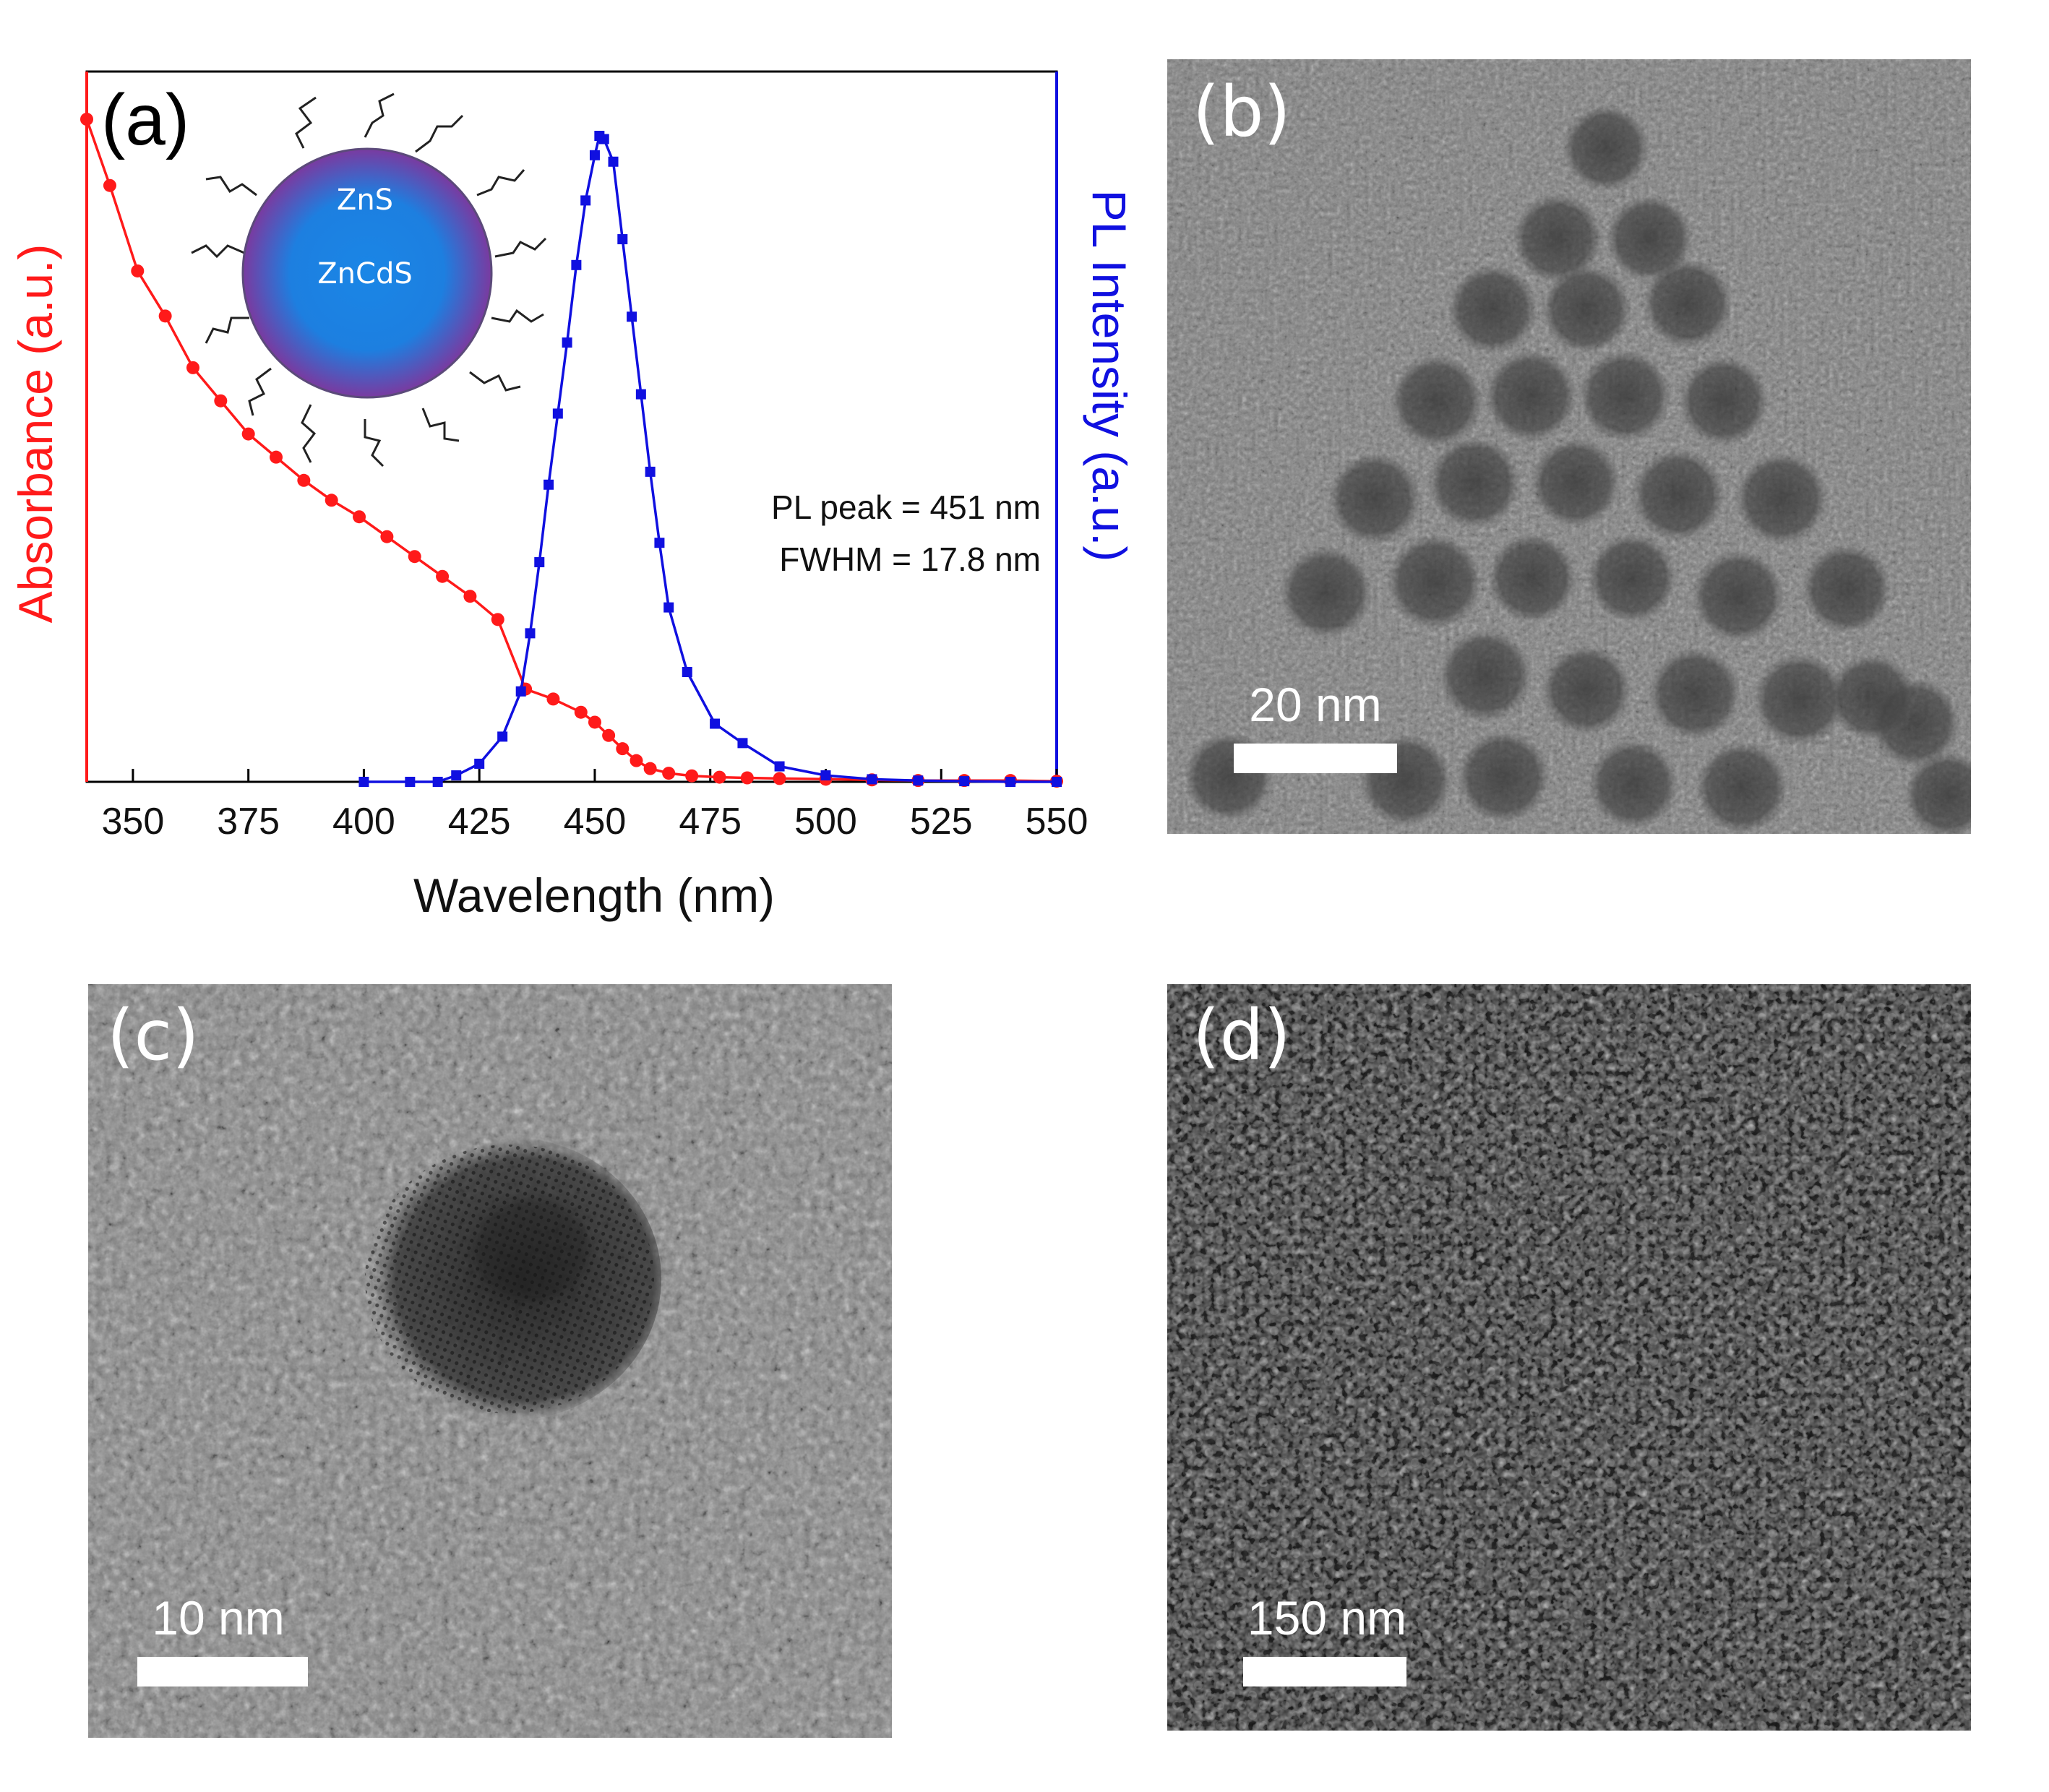 The height and width of the screenshot is (1792, 2049). I want to click on right-axis-title: PL Intensity (a.u.), so click(1109, 376).